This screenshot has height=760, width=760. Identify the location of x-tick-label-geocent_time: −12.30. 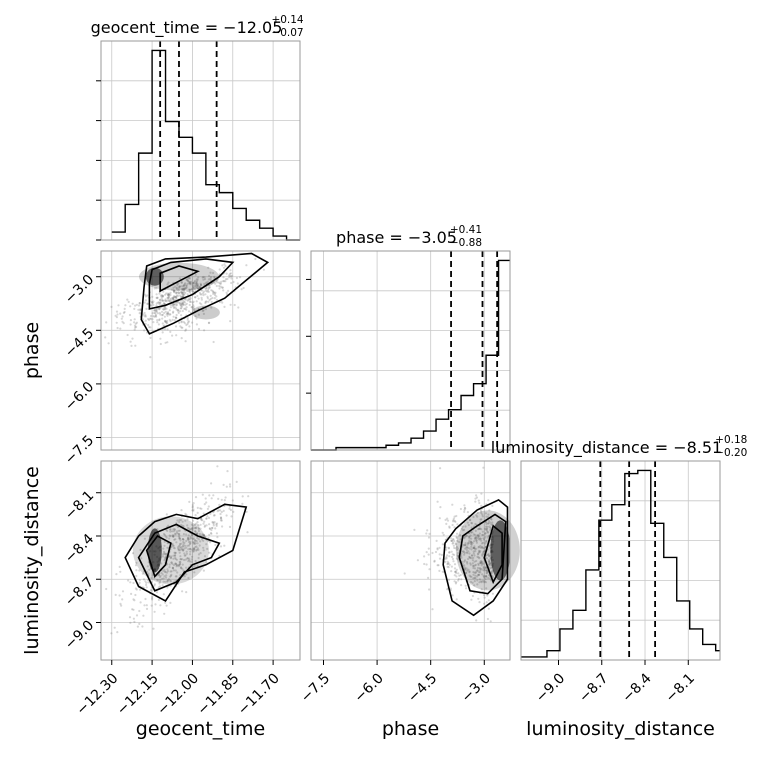
(98, 694).